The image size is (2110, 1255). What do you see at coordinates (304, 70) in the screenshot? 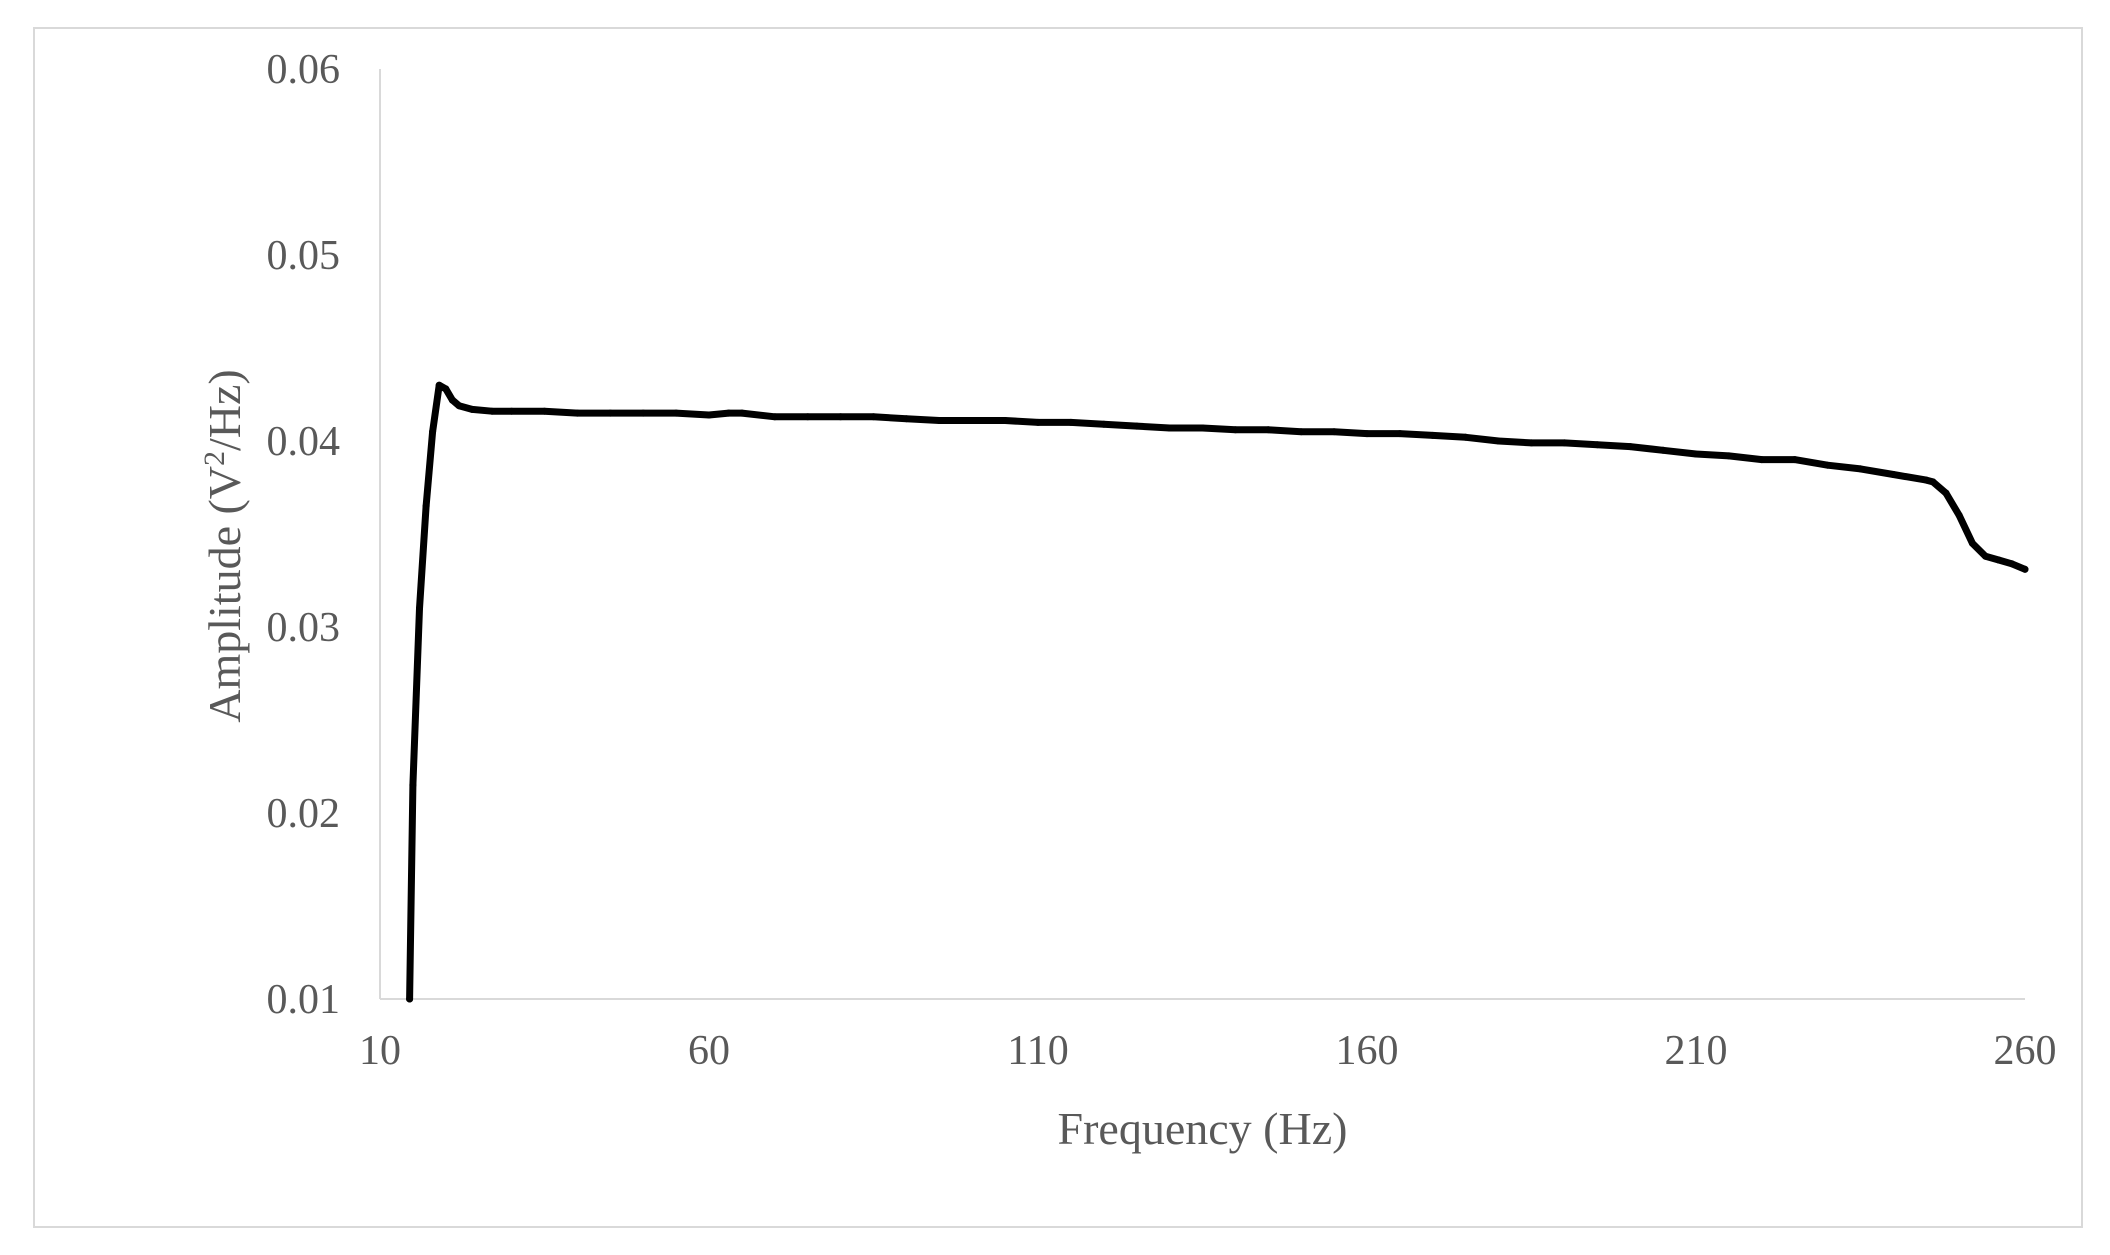
I see `y-tick-label: 0.06` at bounding box center [304, 70].